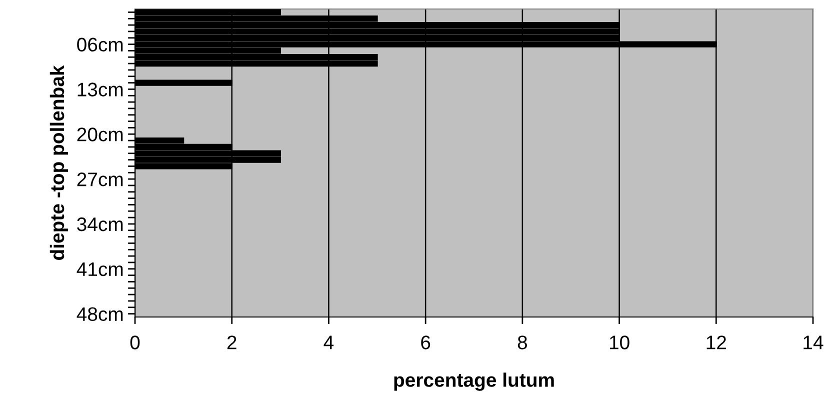 Image resolution: width=830 pixels, height=417 pixels. Describe the element at coordinates (99, 269) in the screenshot. I see `y-tick-label: 41cm` at that location.